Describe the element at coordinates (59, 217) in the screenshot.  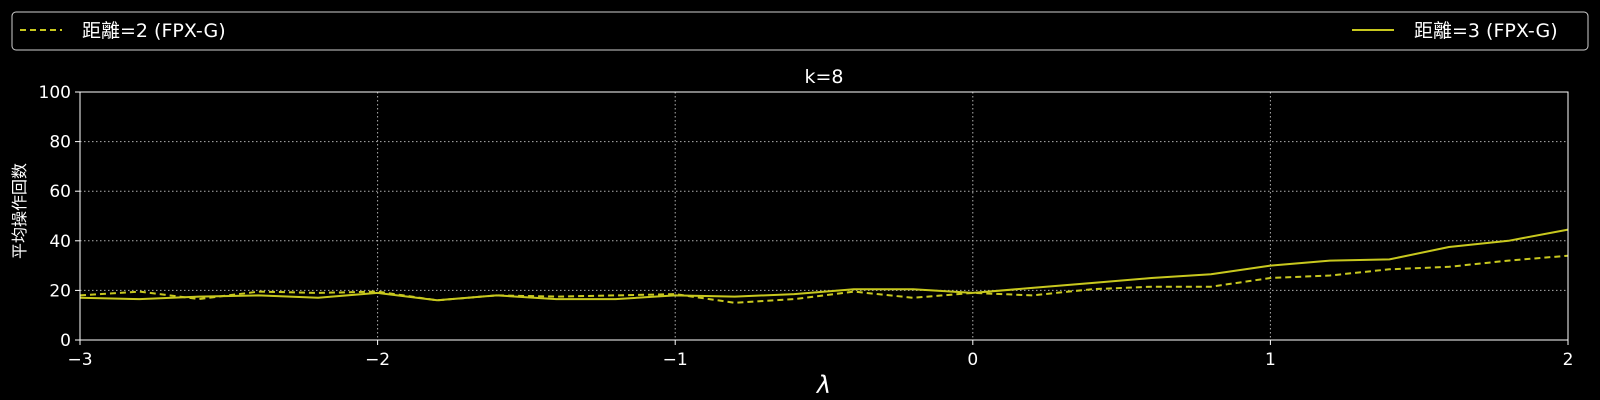
I see `y-axis-ticks: 0 20 40 60 80 100` at that location.